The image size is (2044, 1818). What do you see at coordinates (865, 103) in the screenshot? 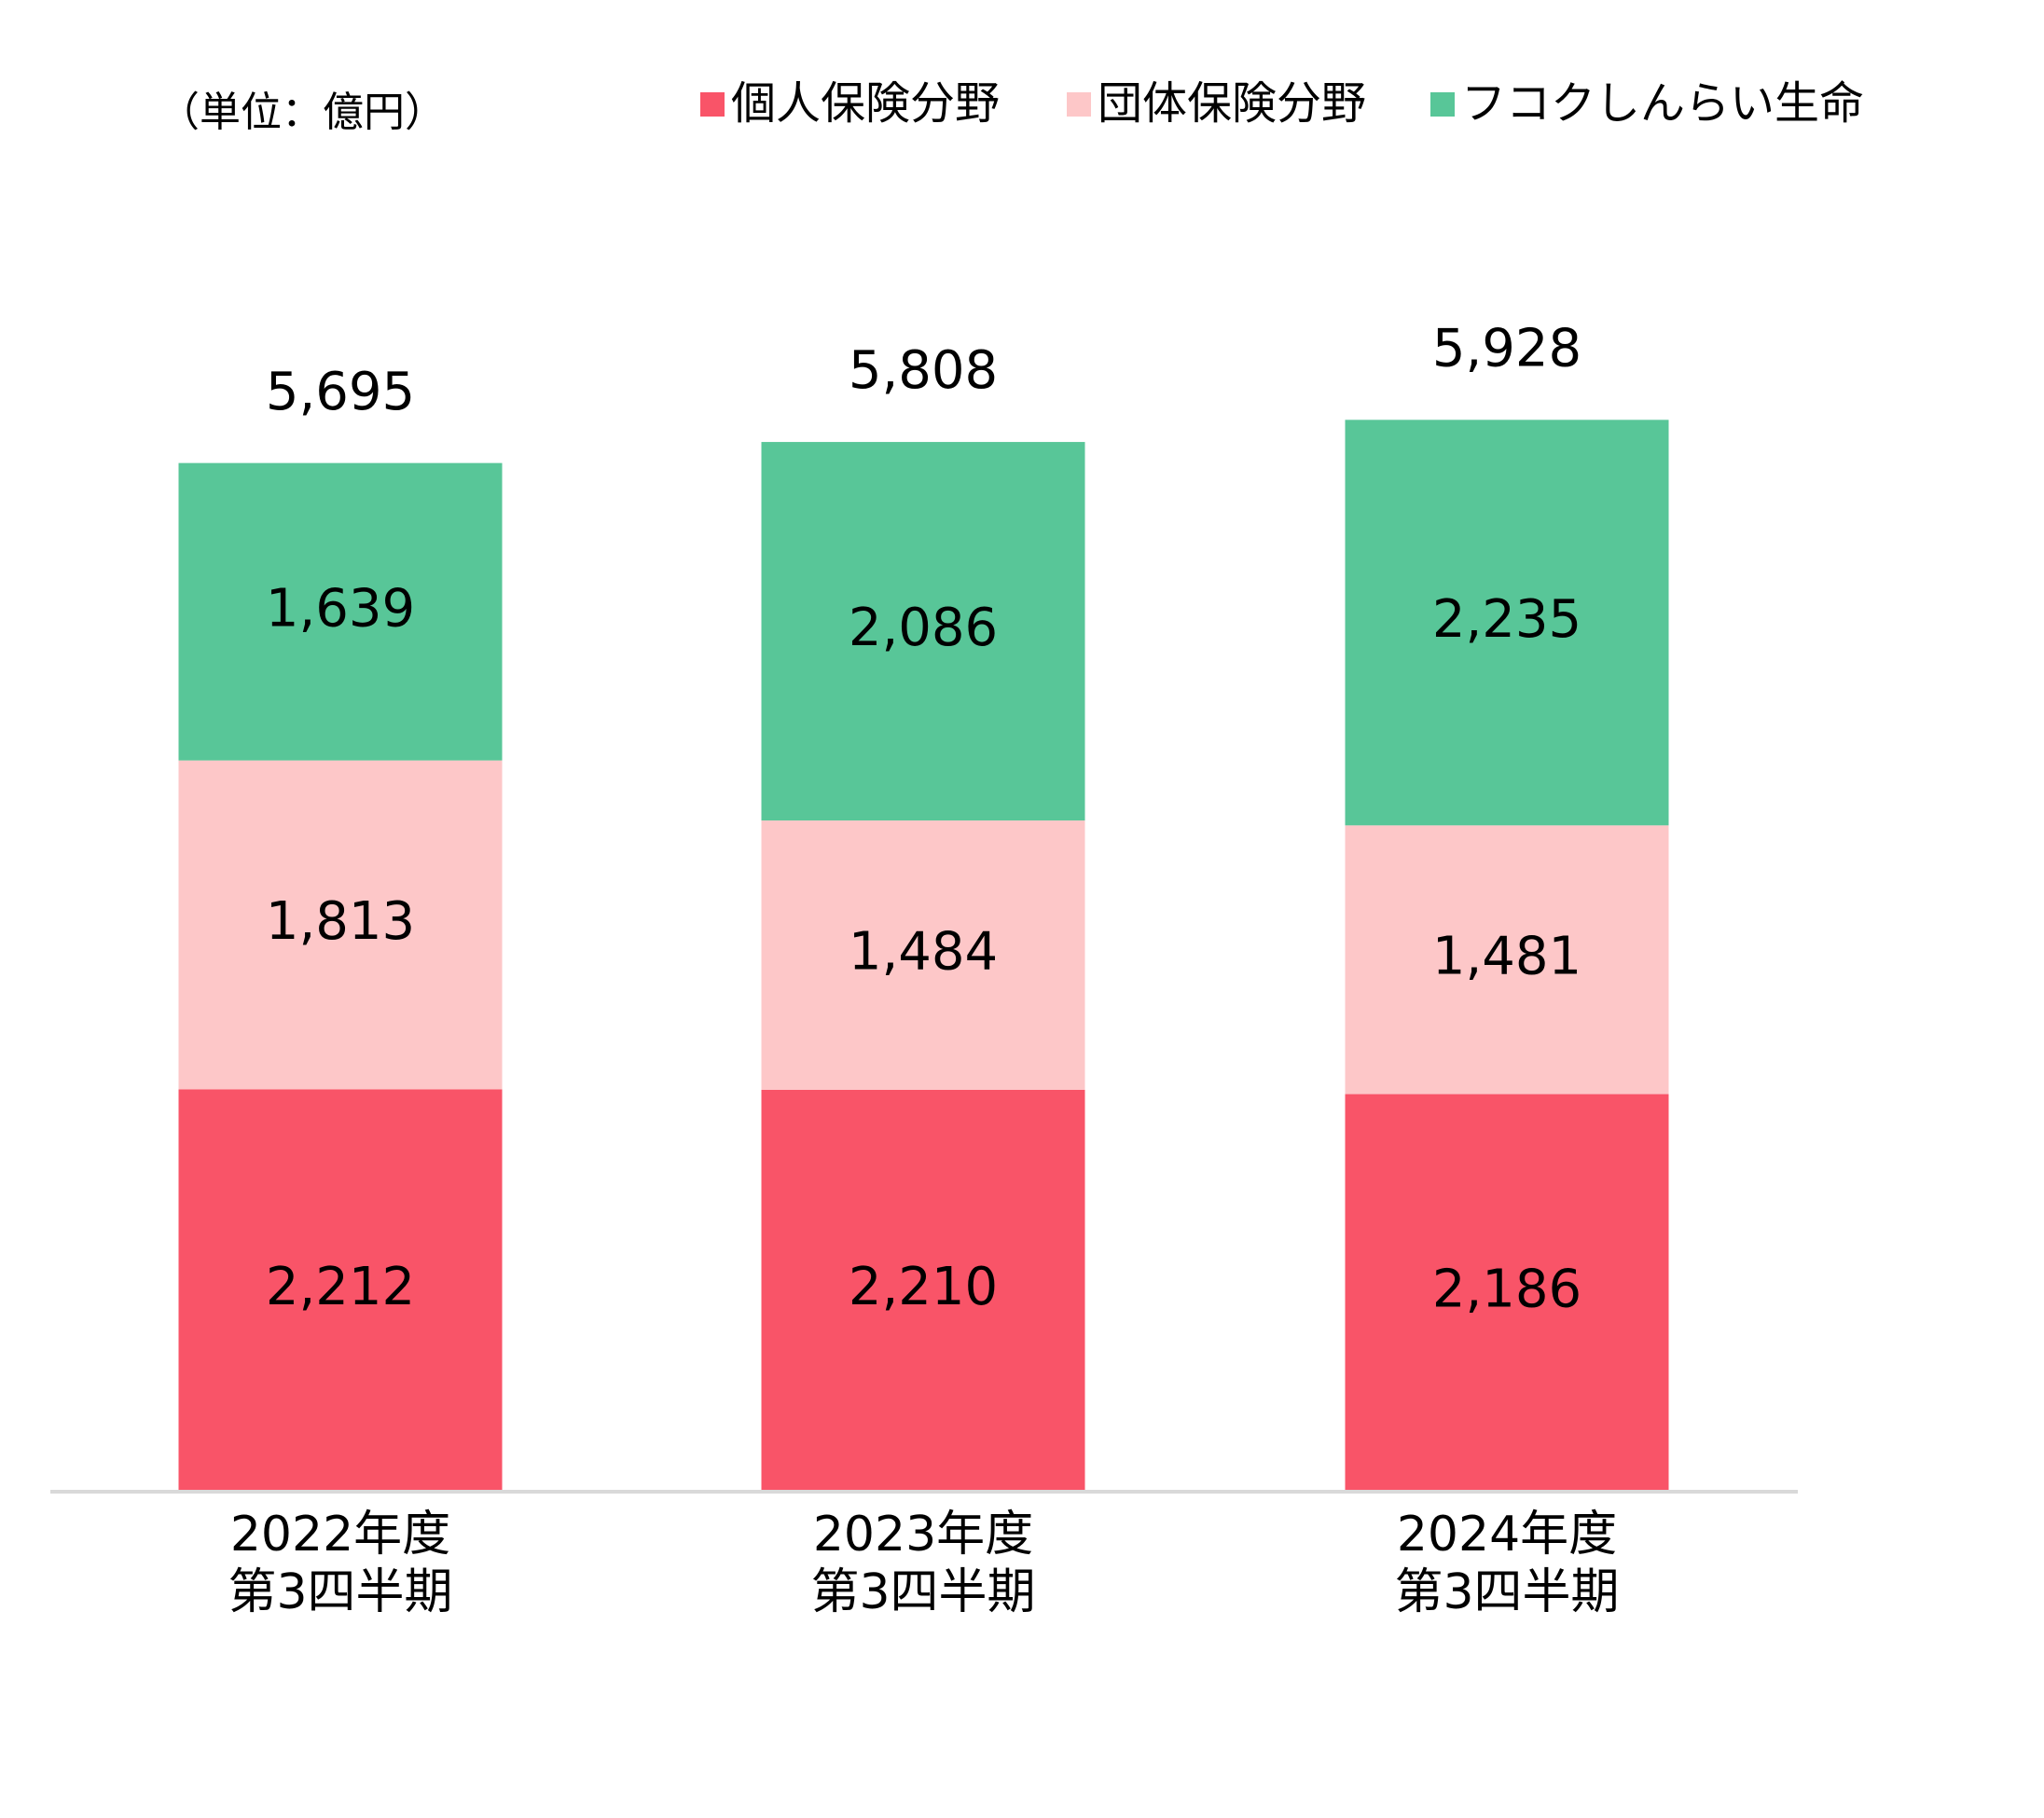
I see `legend-label: 個人保険分野` at bounding box center [865, 103].